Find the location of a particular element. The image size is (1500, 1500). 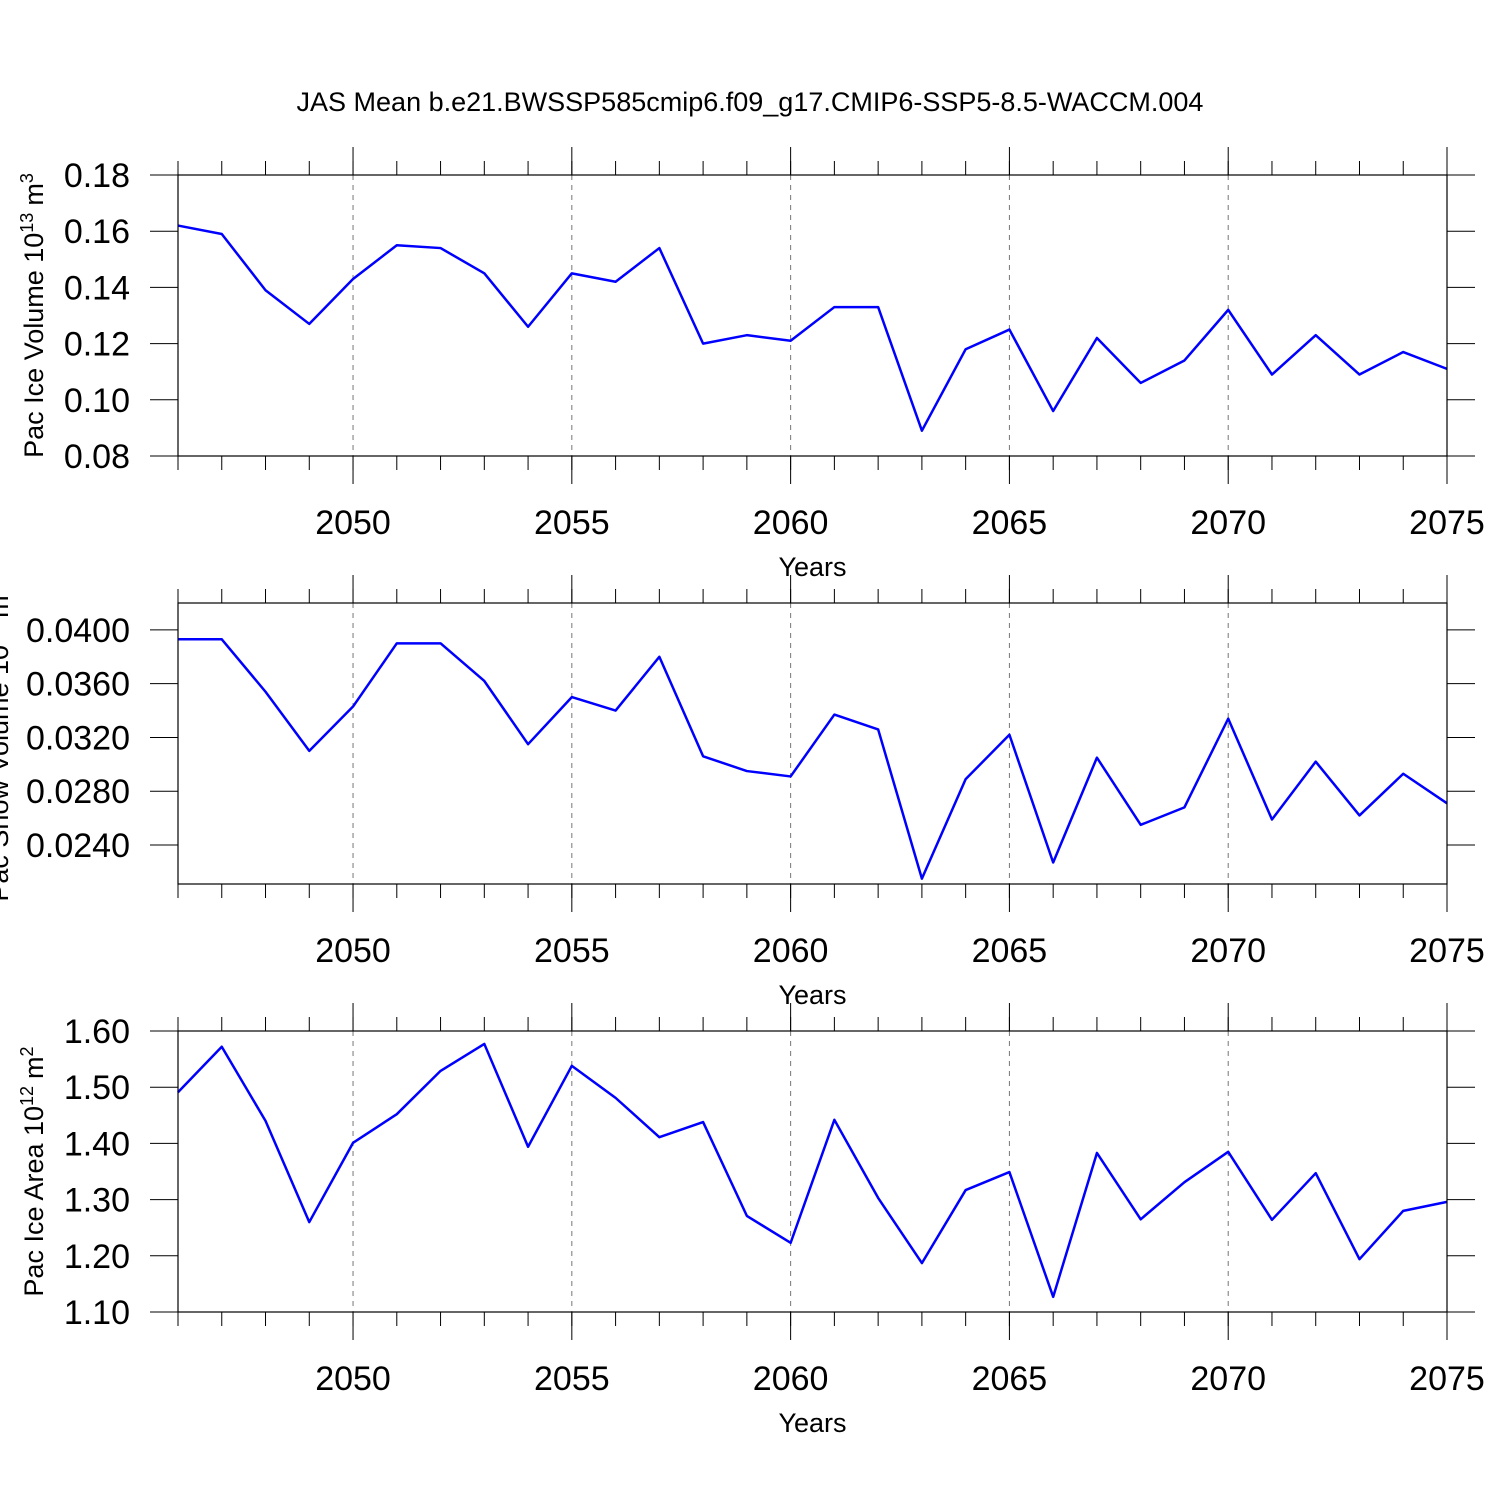

y-tick-label: 1.30 is located at coordinates (97, 1201).